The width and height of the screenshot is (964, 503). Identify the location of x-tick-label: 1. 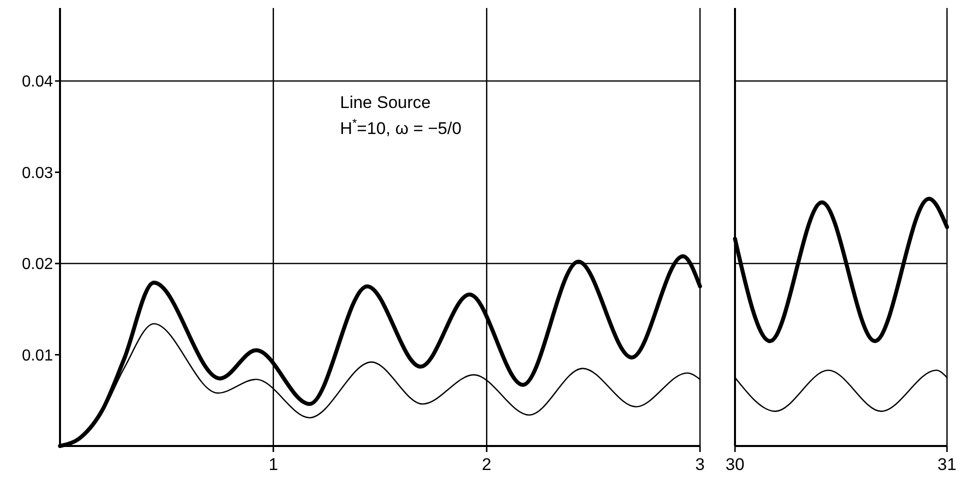
(273, 464).